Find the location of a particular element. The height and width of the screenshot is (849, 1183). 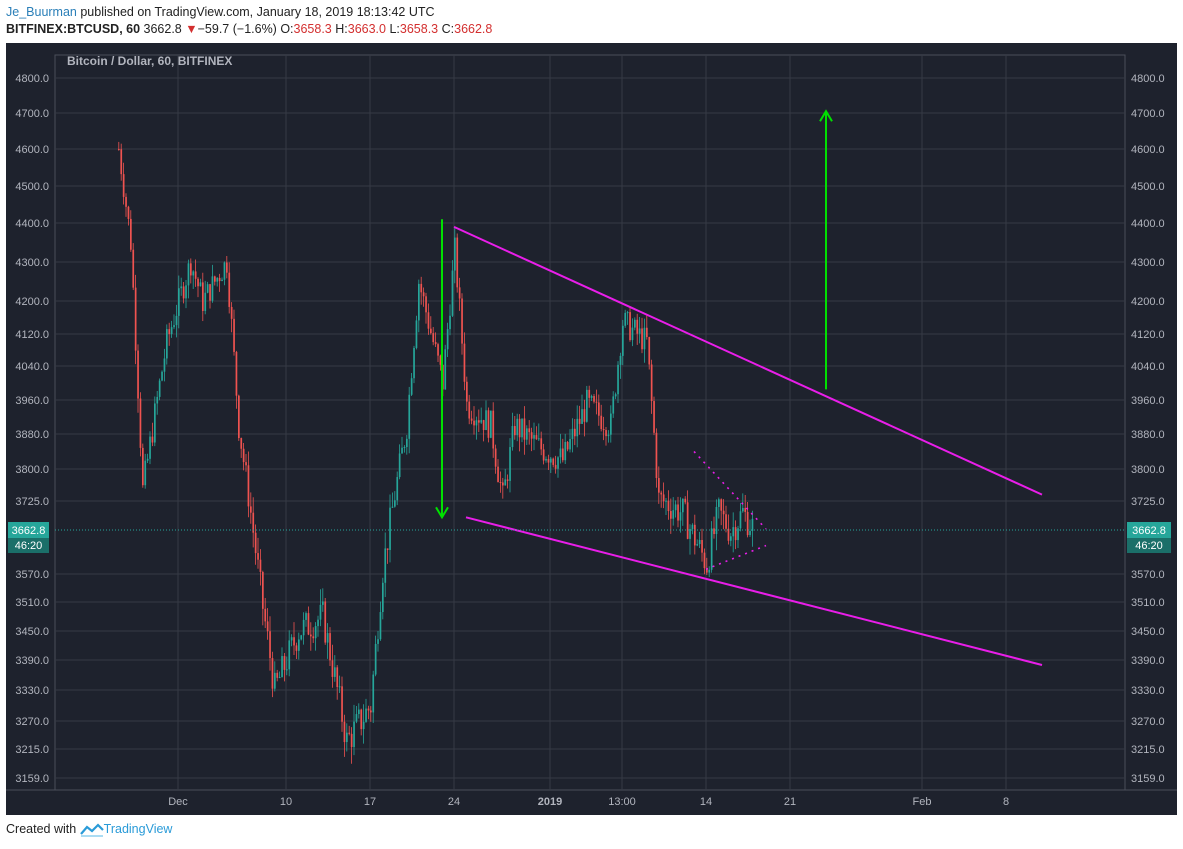

last-price-text-right: 3662.8 is located at coordinates (1149, 531).